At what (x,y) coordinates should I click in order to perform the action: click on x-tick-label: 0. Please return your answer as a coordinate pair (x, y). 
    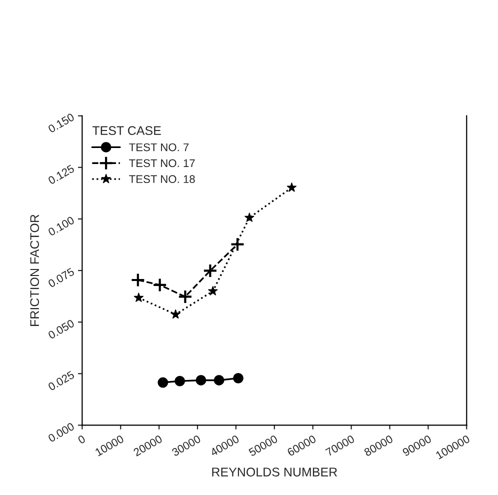
    Looking at the image, I should click on (81, 439).